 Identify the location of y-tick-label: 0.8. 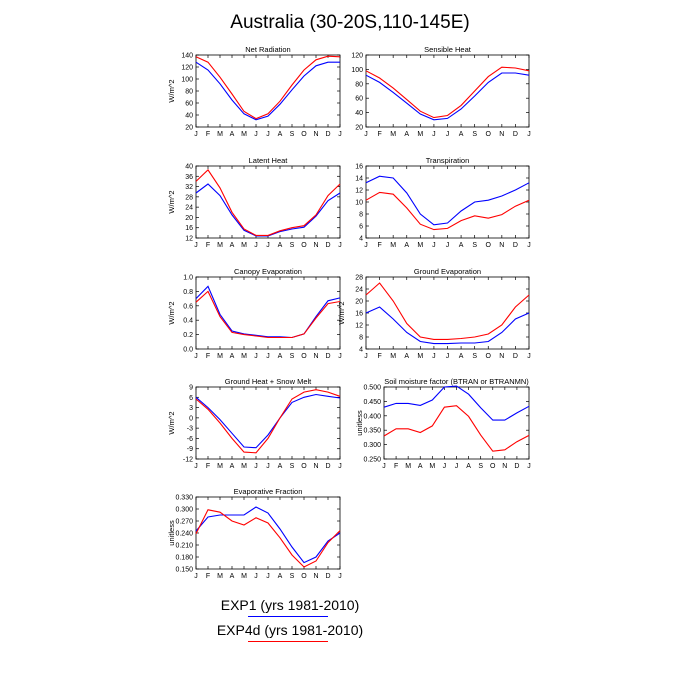
(188, 292).